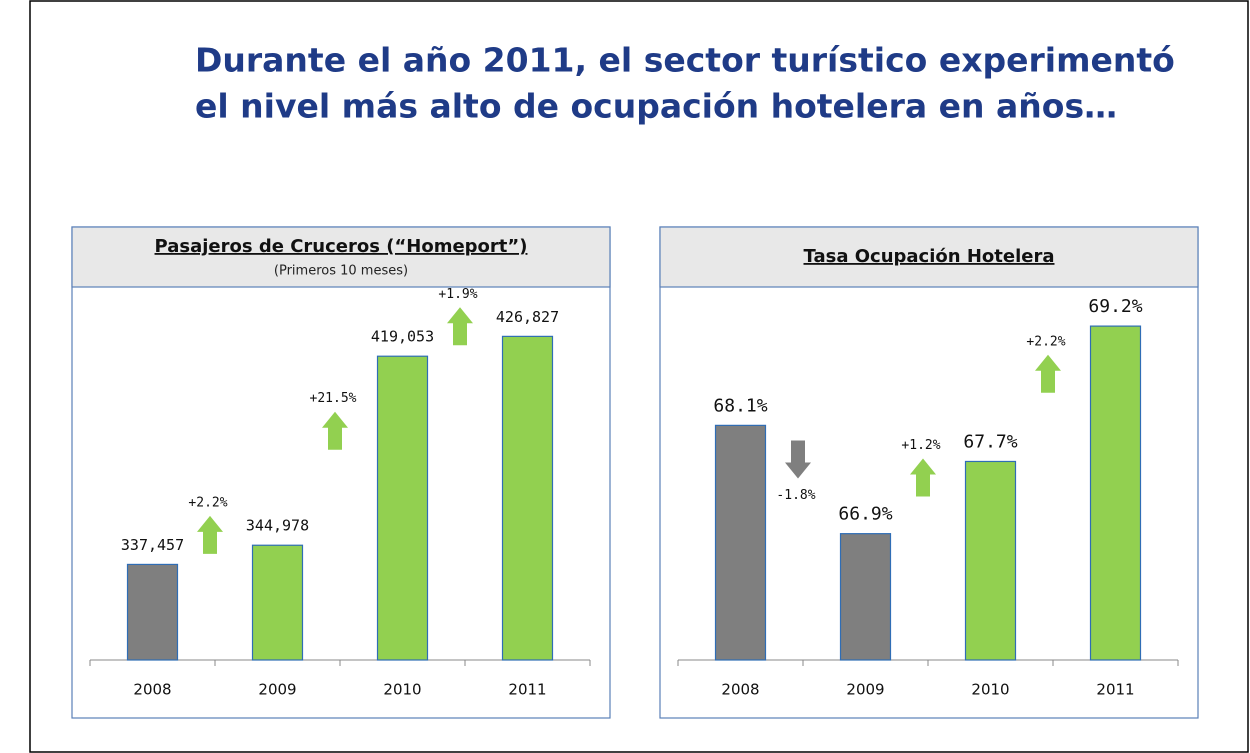  What do you see at coordinates (740, 405) in the screenshot?
I see `value-label: 68.1%` at bounding box center [740, 405].